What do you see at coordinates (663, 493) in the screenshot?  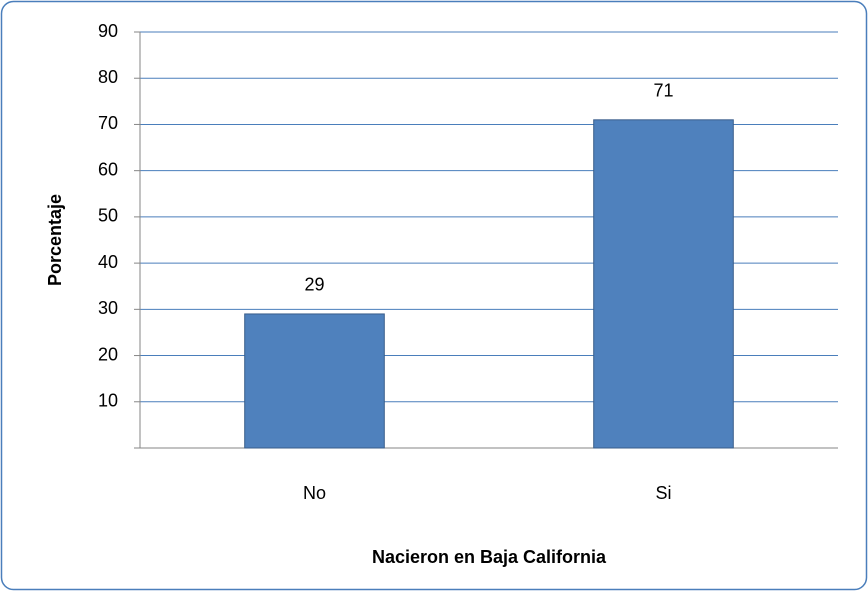 I see `x-tick-label: Si` at bounding box center [663, 493].